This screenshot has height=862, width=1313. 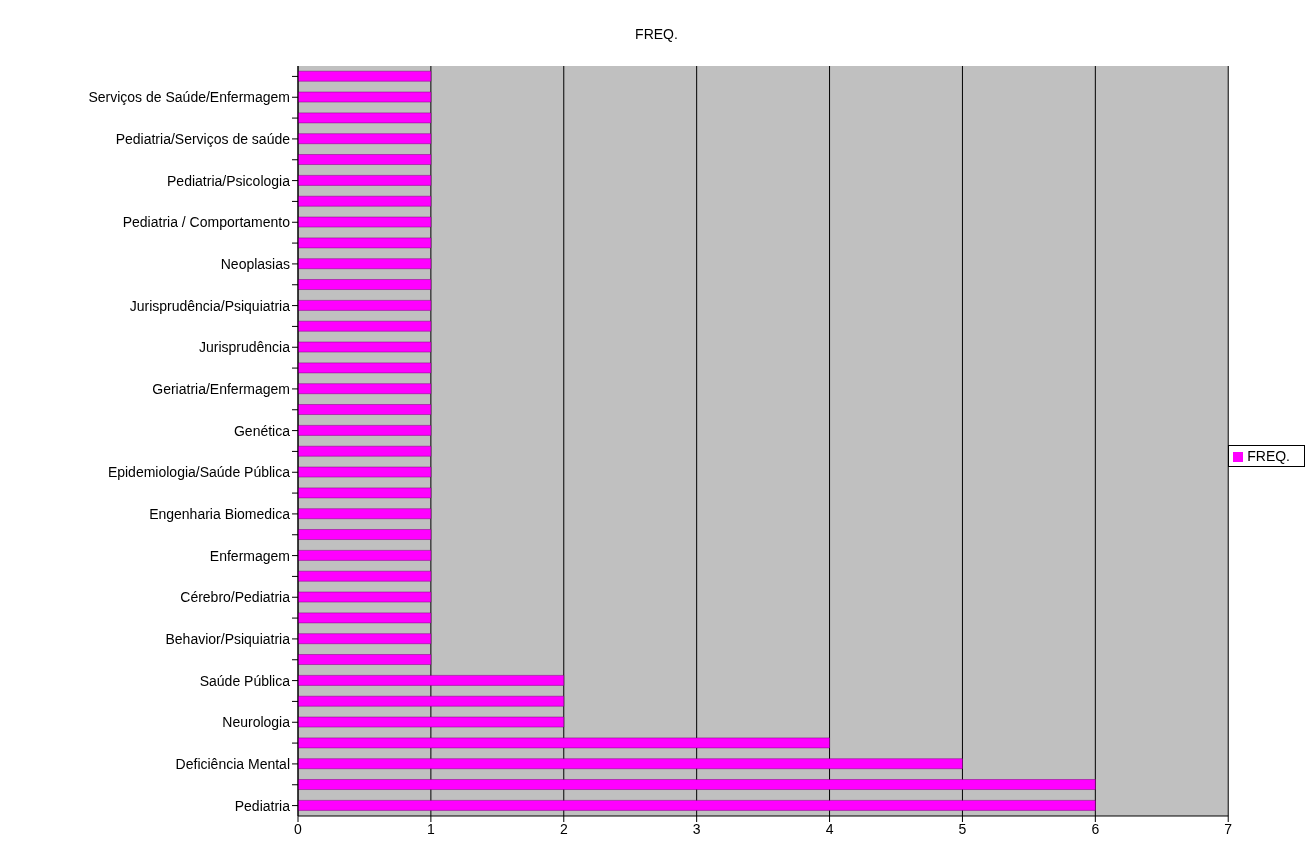 What do you see at coordinates (245, 680) in the screenshot?
I see `y-tick-label: Saúde Pública` at bounding box center [245, 680].